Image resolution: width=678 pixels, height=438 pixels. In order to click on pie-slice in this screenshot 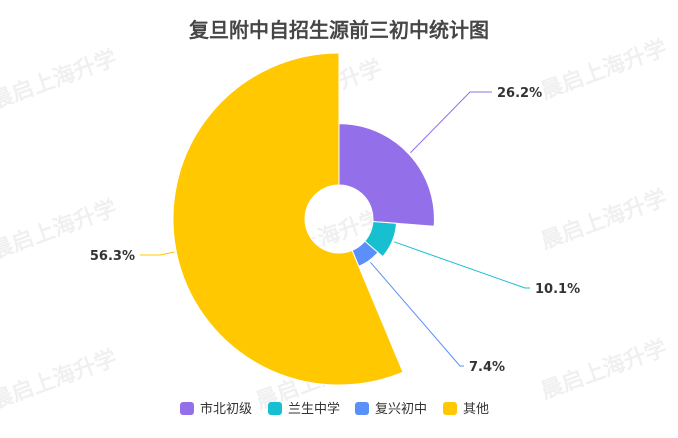, I will do `click(386, 175)`.